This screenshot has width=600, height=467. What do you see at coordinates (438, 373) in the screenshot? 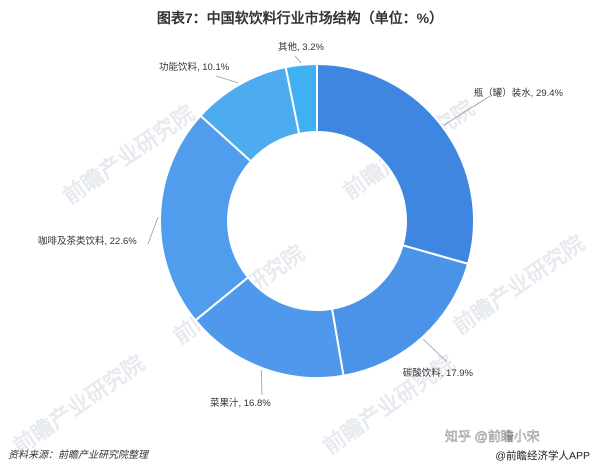
I see `slice-label: 碳酸饮料, 17.9%` at bounding box center [438, 373].